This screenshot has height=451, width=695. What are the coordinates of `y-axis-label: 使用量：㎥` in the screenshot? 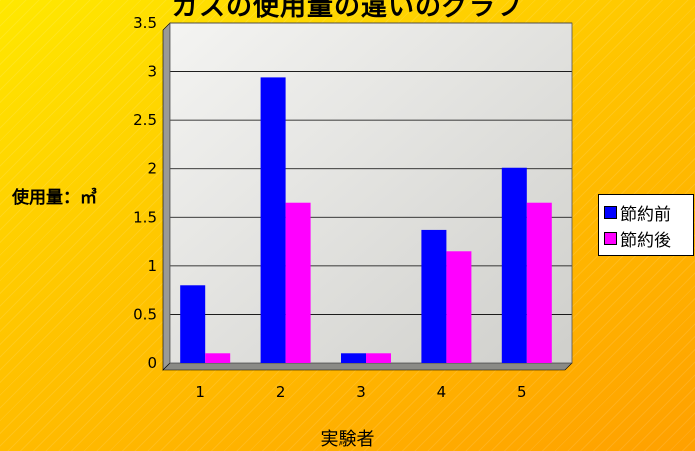 It's located at (54, 198).